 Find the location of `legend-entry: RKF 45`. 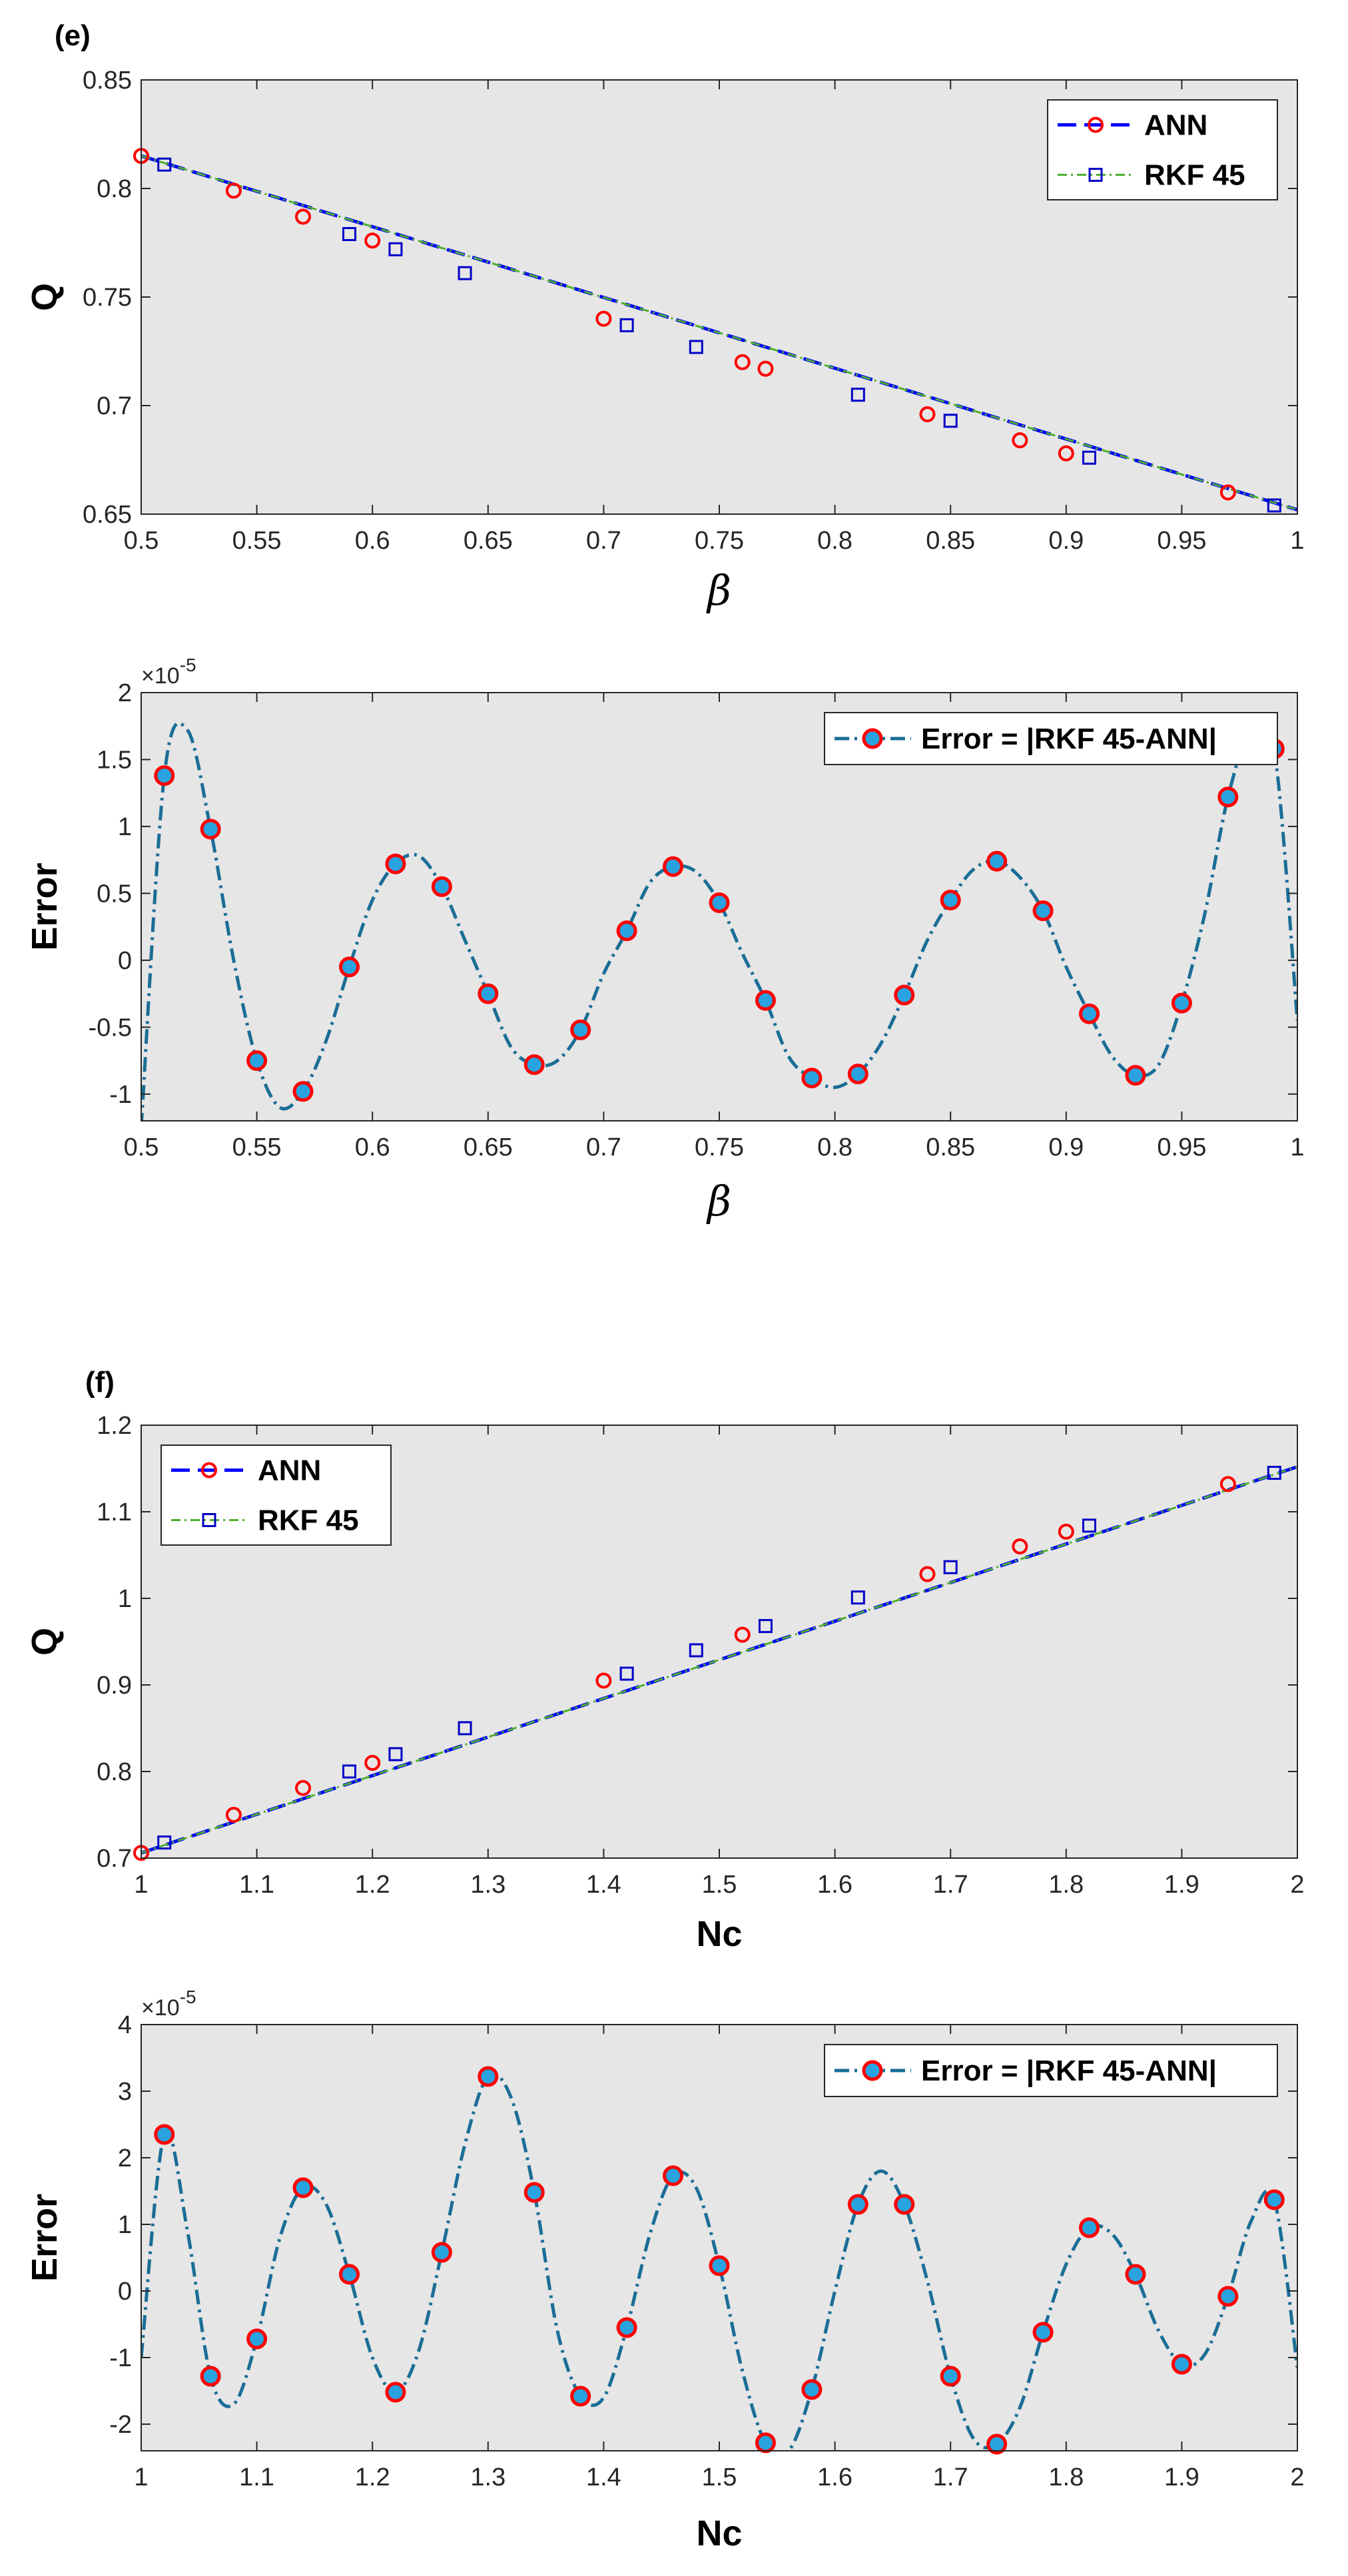

legend-entry: RKF 45 is located at coordinates (308, 1520).